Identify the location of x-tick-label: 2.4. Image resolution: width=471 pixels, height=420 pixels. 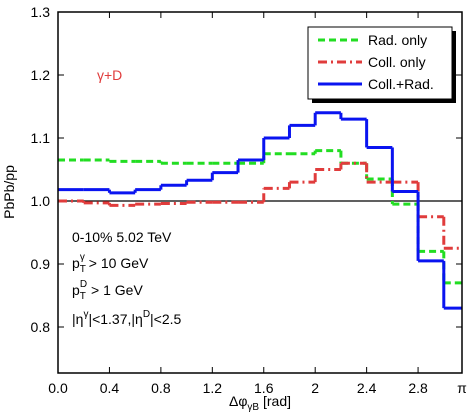
(367, 388).